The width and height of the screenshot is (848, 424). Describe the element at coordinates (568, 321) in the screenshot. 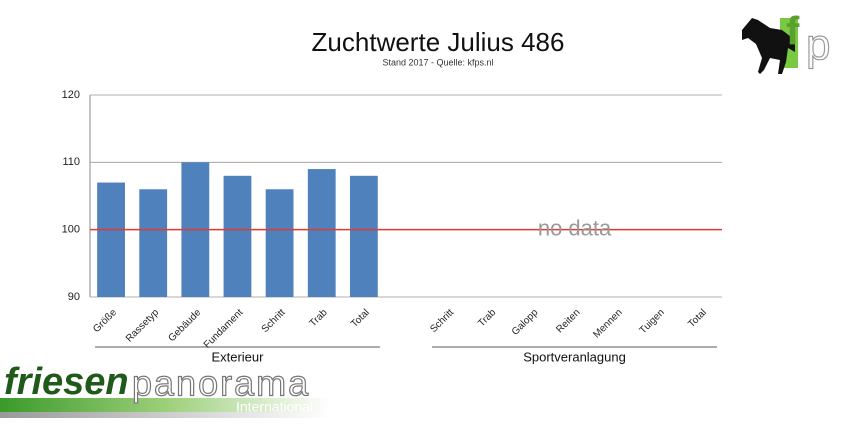

I see `x-tick-label: Reiten` at that location.